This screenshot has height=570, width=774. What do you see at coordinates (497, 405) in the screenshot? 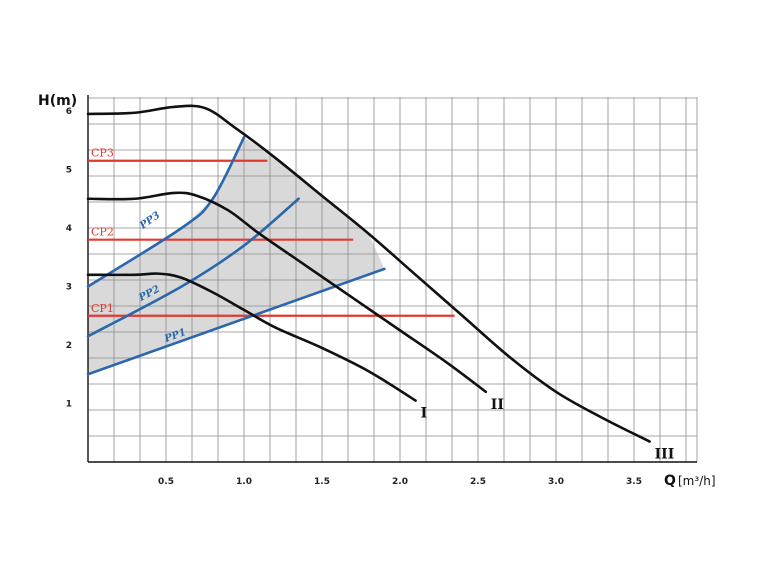
I see `speed-label-ii: II` at bounding box center [497, 405].